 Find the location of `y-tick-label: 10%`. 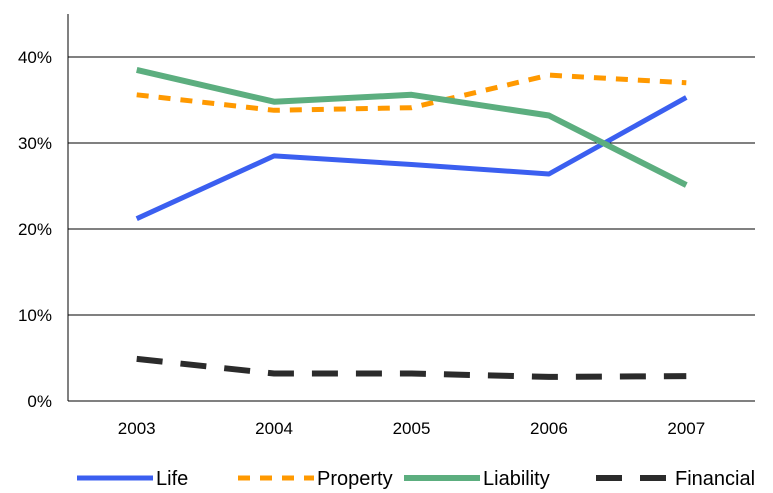

y-tick-label: 10% is located at coordinates (35, 315).